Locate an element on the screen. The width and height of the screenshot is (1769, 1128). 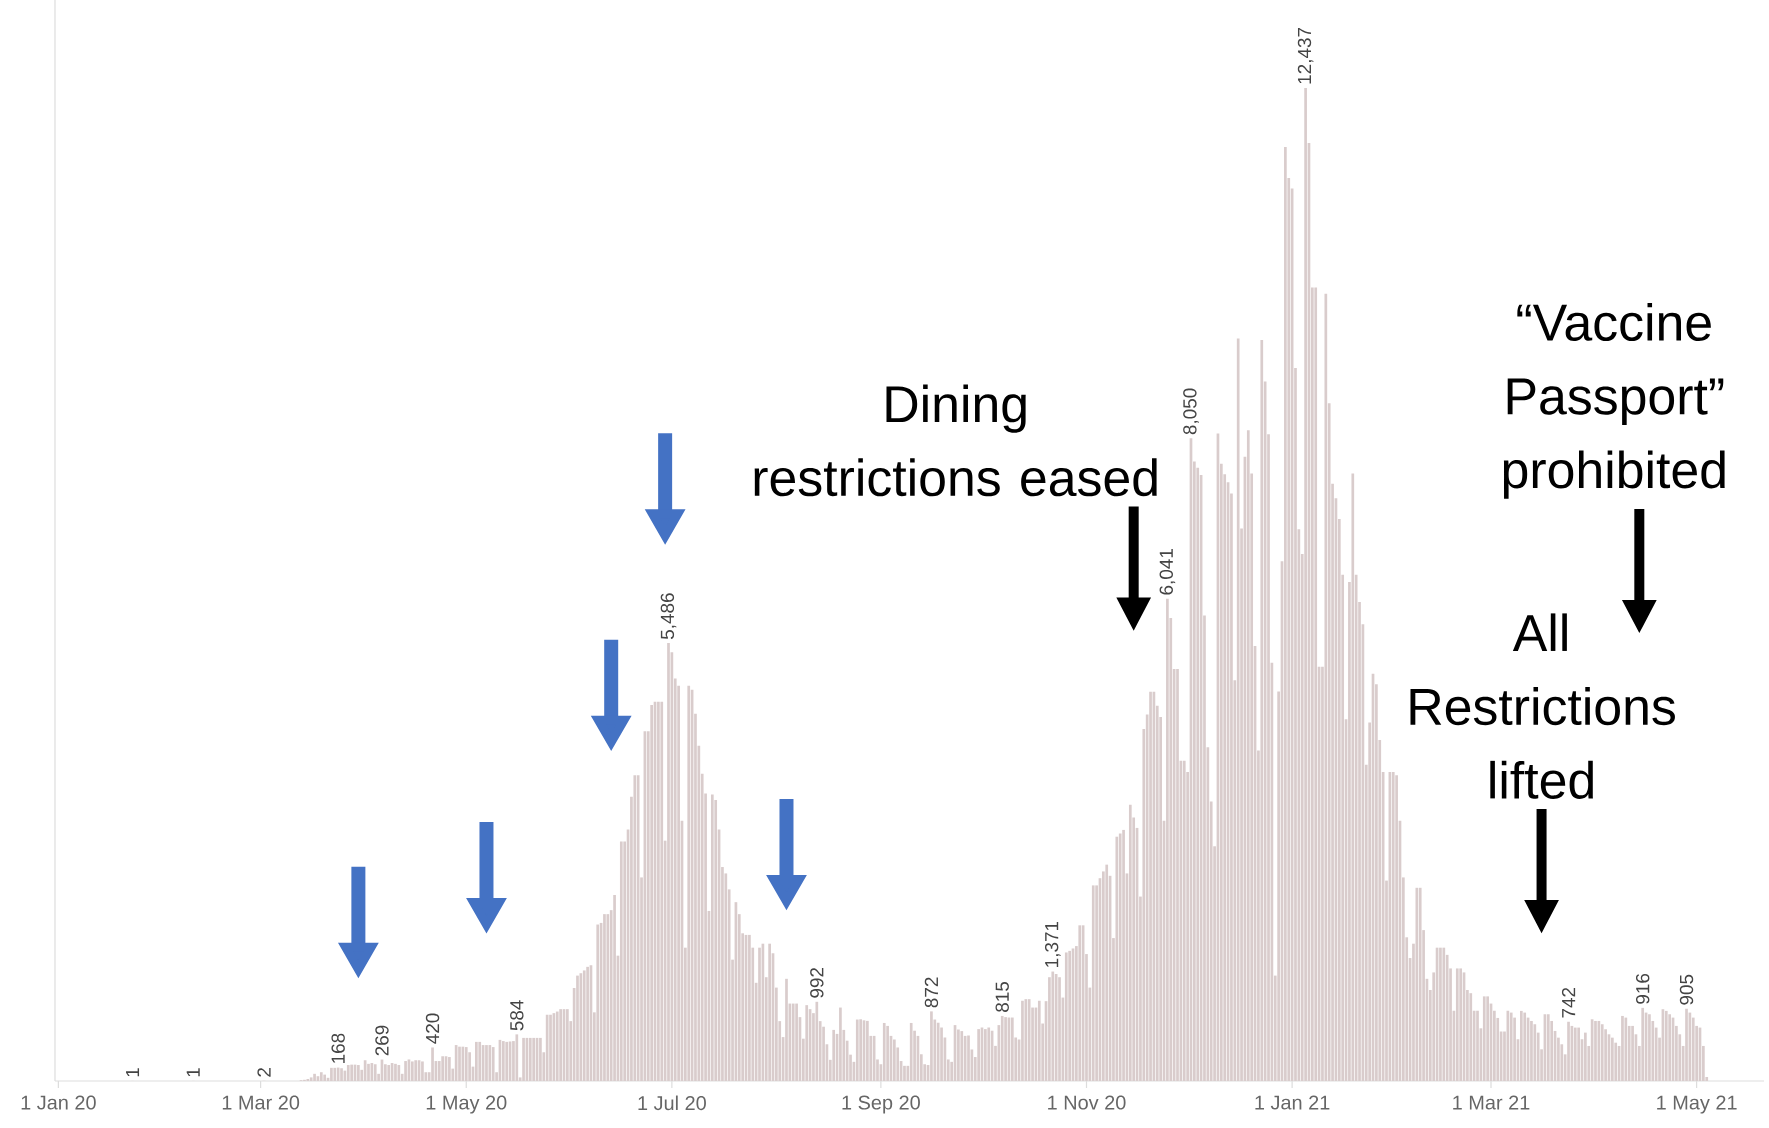
data-label: 992 is located at coordinates (817, 982).